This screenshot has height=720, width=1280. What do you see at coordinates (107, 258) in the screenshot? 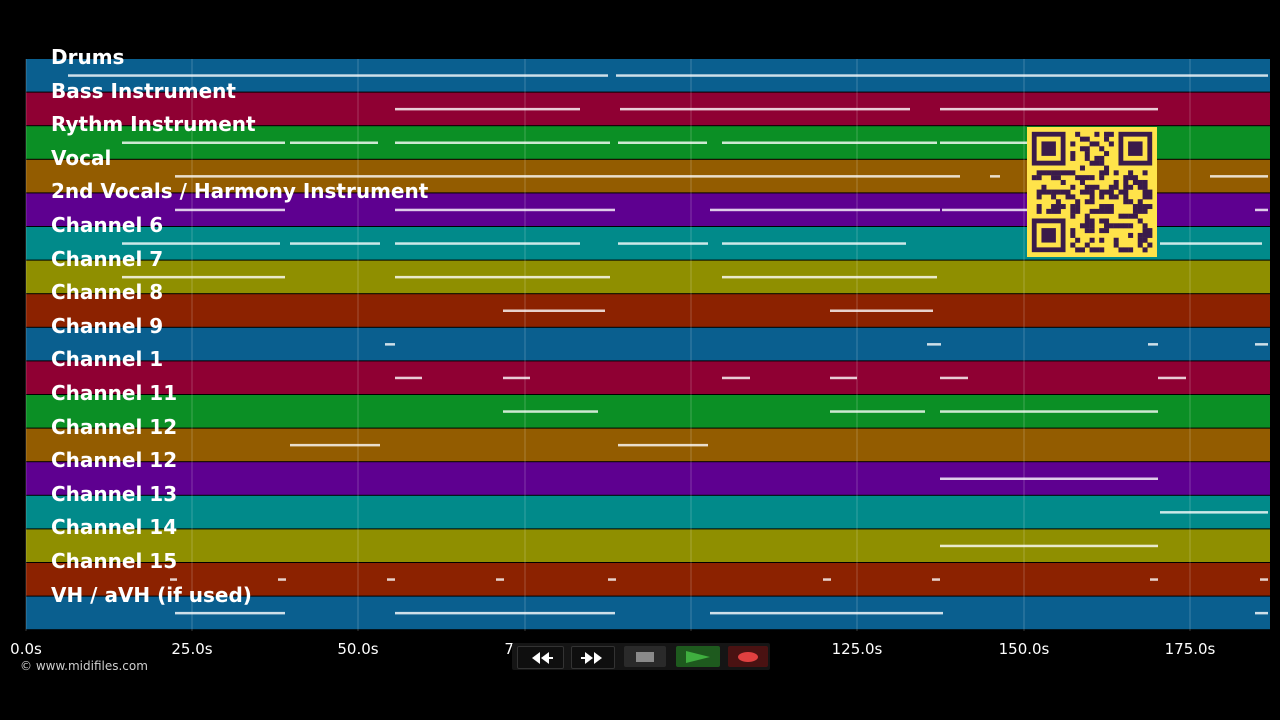
I see `lane-label: Channel 7` at bounding box center [107, 258].